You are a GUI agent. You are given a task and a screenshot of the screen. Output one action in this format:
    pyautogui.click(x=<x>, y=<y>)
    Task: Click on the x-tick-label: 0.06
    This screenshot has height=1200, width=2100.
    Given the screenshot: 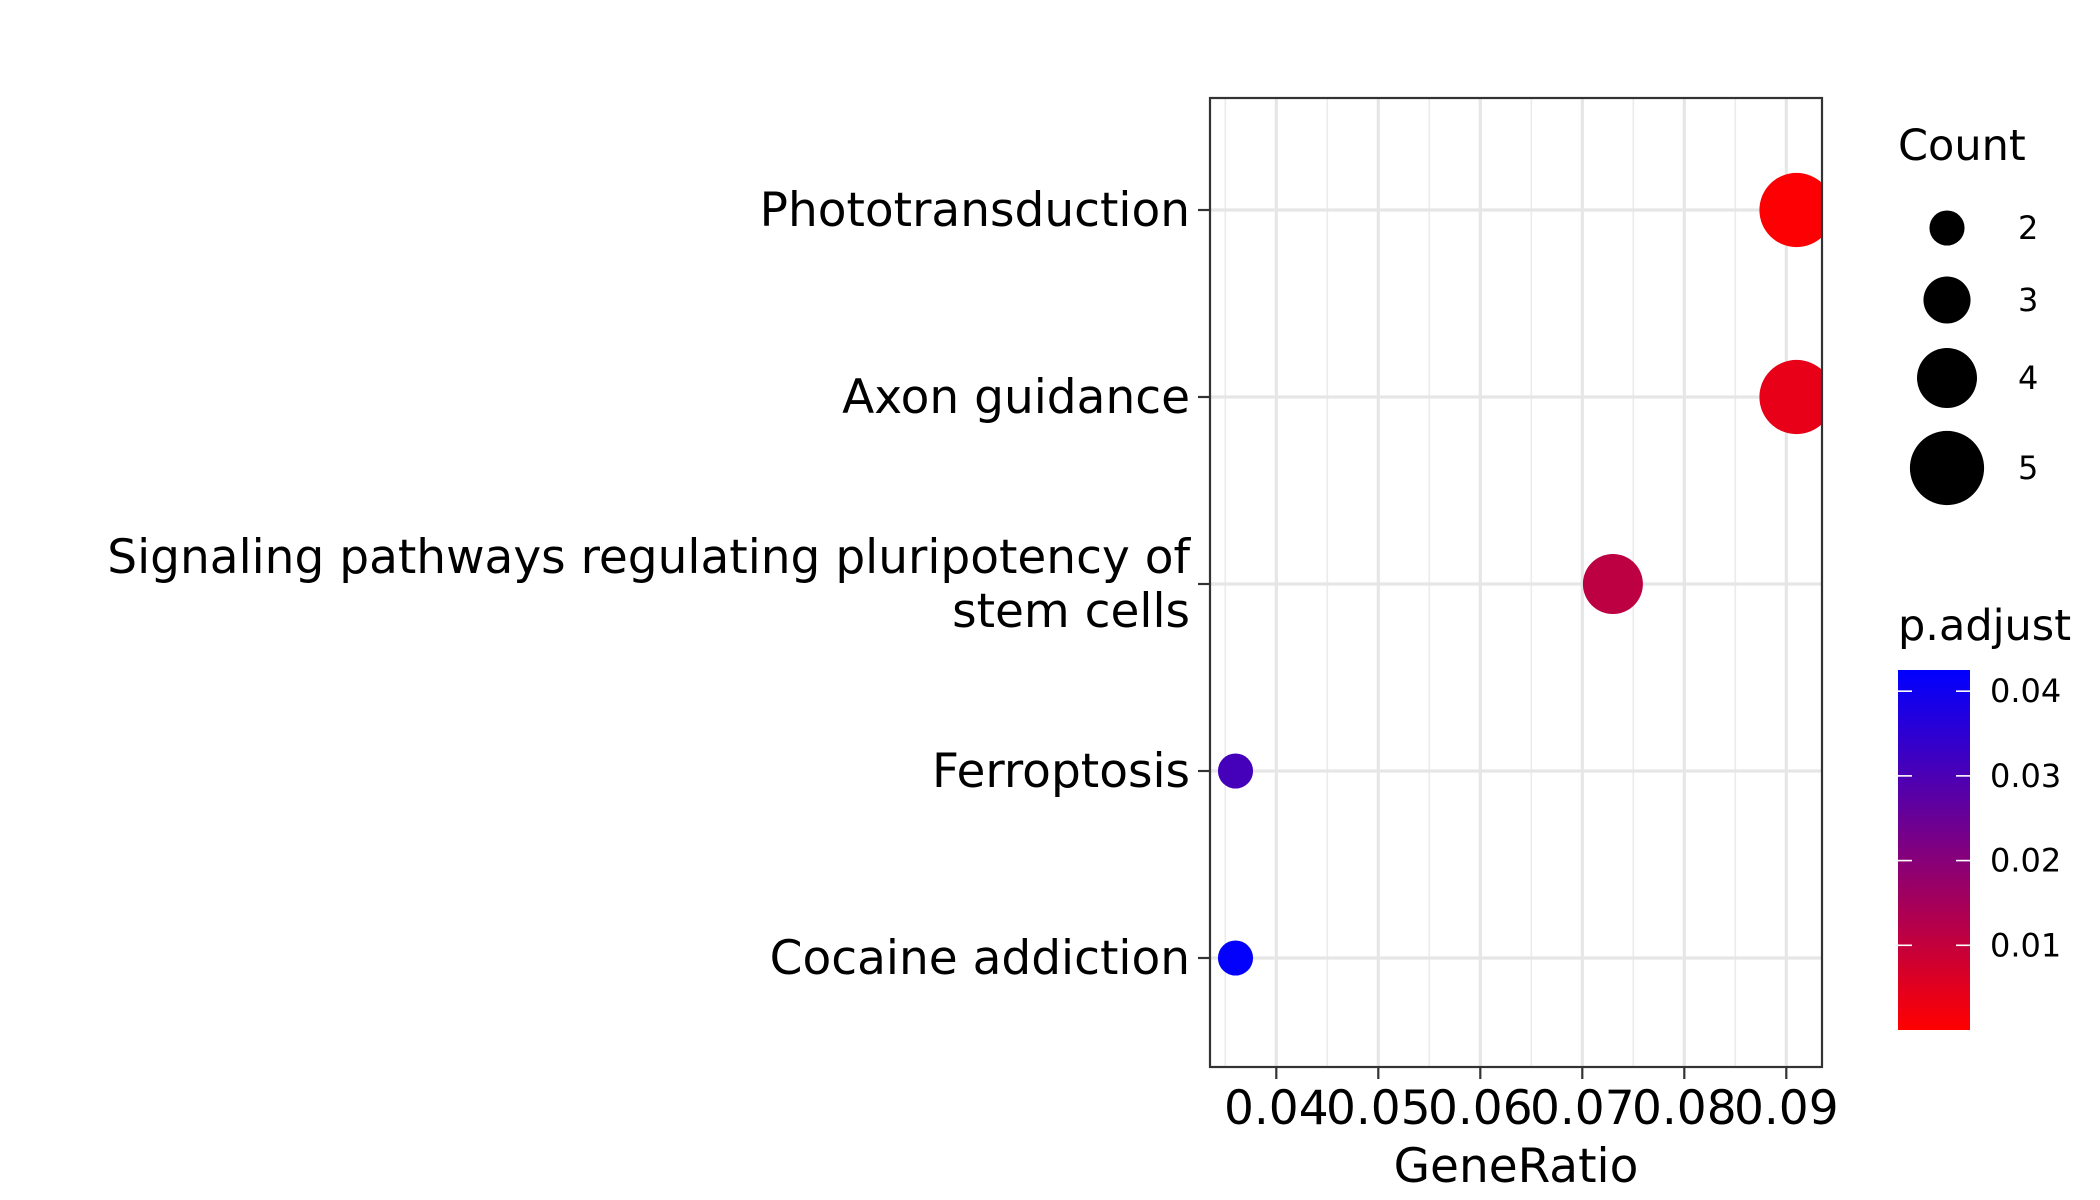 What is the action you would take?
    pyautogui.click(x=1480, y=1108)
    